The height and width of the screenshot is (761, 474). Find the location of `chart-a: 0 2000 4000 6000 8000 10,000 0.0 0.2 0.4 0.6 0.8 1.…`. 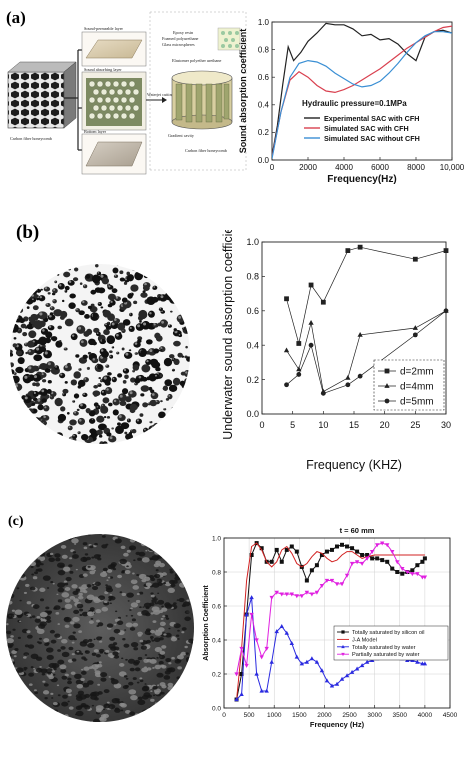

chart-a: 0 2000 4000 6000 8000 10,000 0.0 0.2 0.4 0.6 0.8 1.… is located at coordinates (351, 101).